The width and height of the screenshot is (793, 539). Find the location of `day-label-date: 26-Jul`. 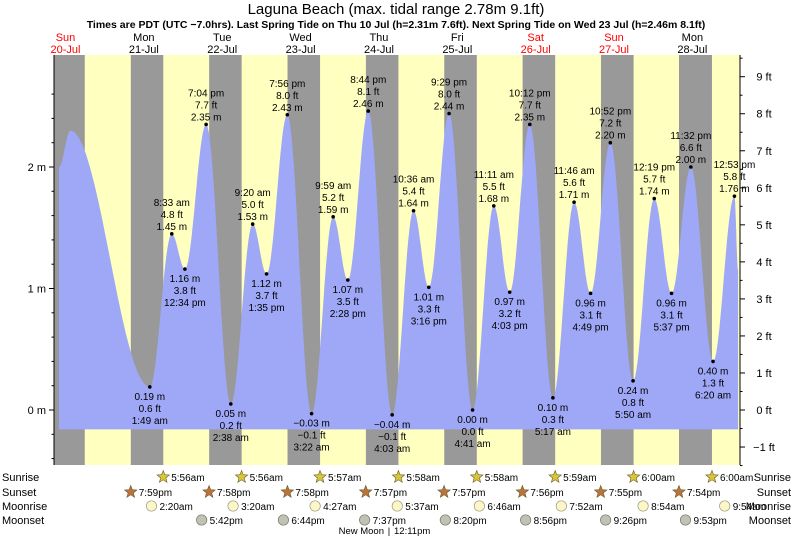

day-label-date: 26-Jul is located at coordinates (536, 50).